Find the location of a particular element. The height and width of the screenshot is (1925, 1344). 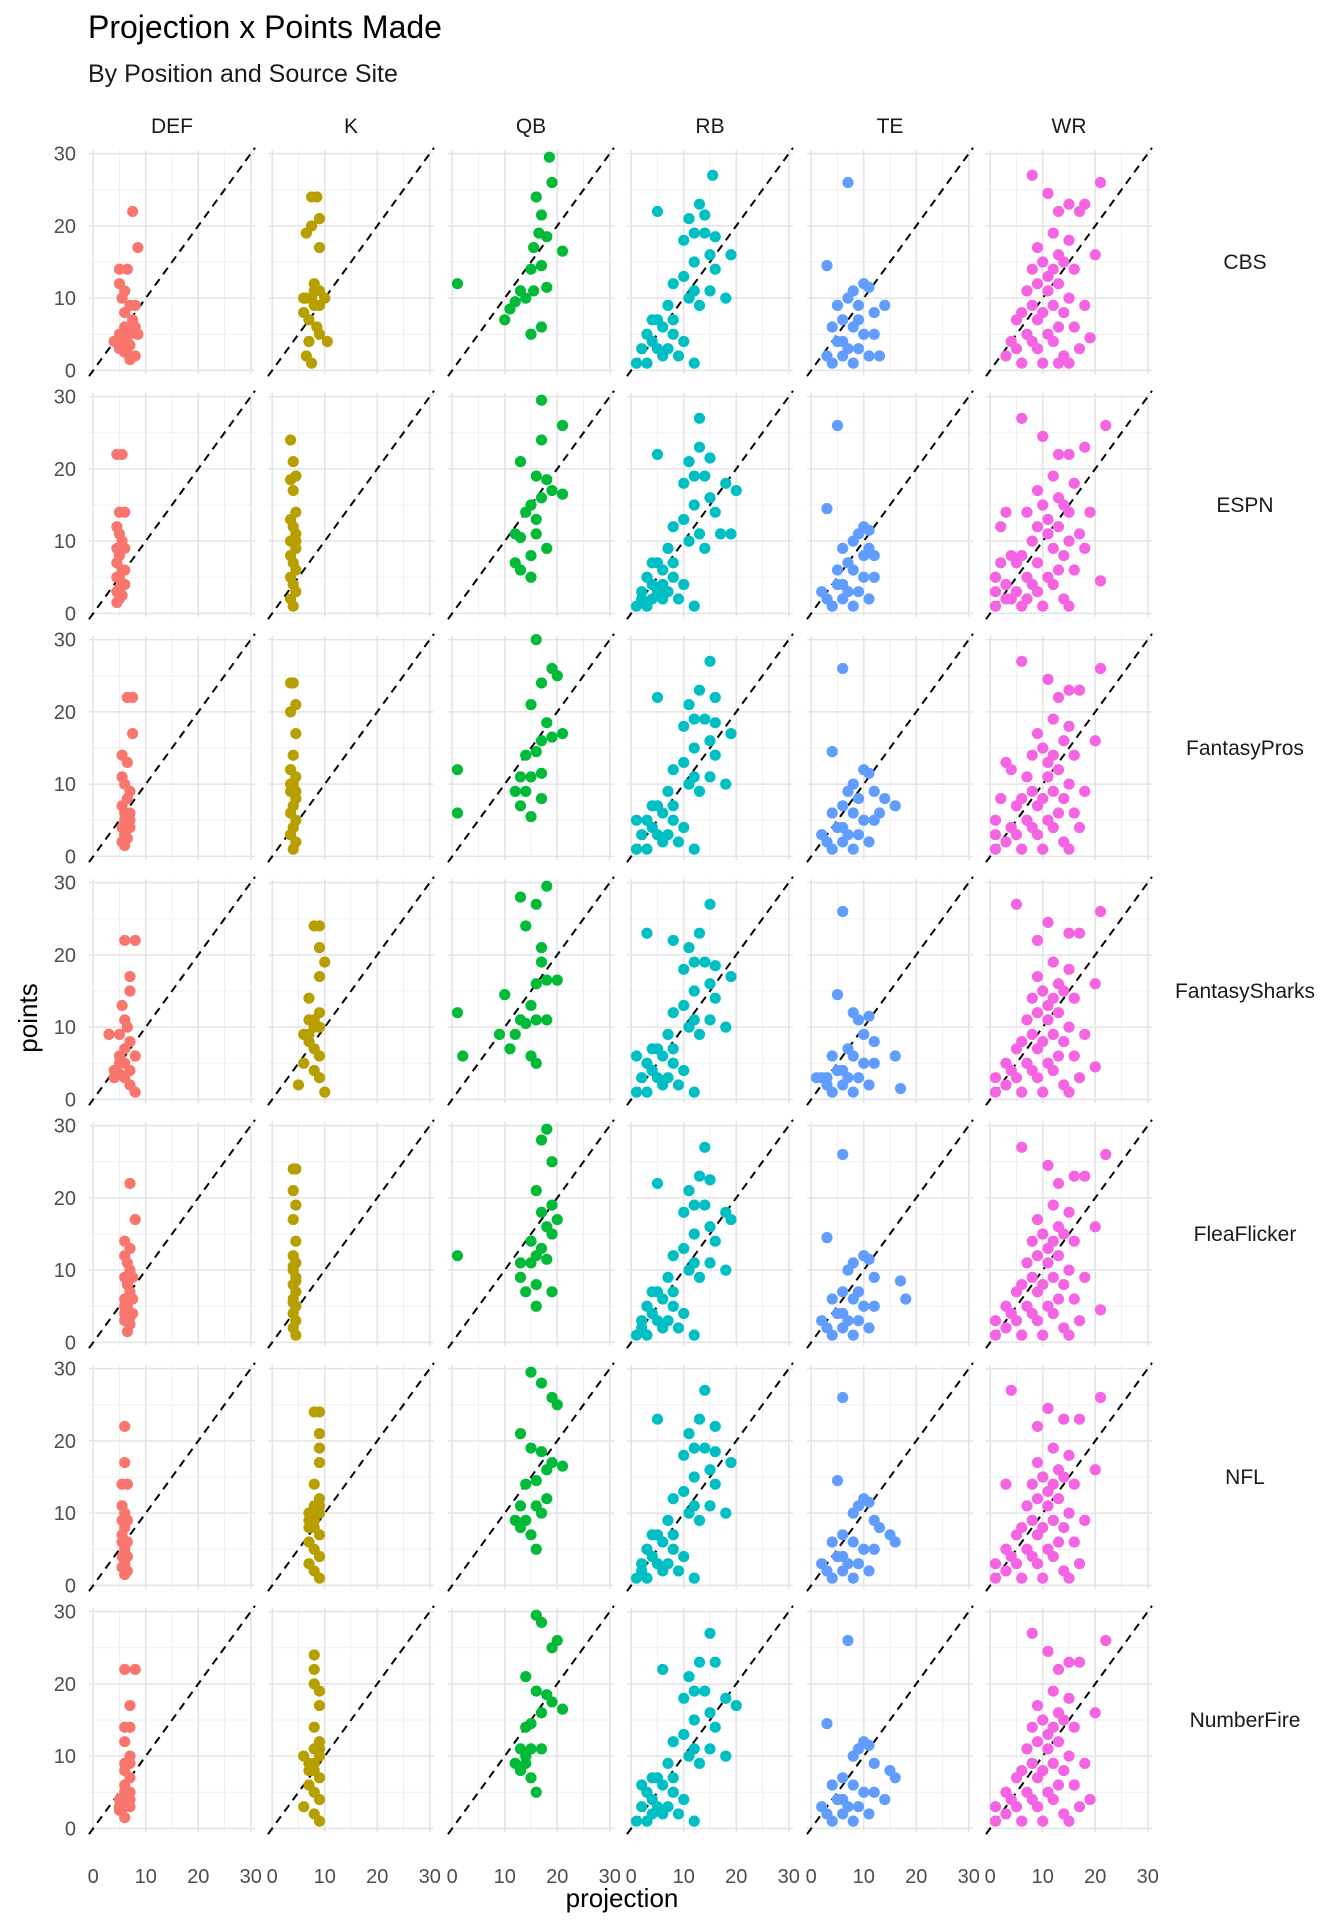

x-tick-label: 0 is located at coordinates (811, 1877).